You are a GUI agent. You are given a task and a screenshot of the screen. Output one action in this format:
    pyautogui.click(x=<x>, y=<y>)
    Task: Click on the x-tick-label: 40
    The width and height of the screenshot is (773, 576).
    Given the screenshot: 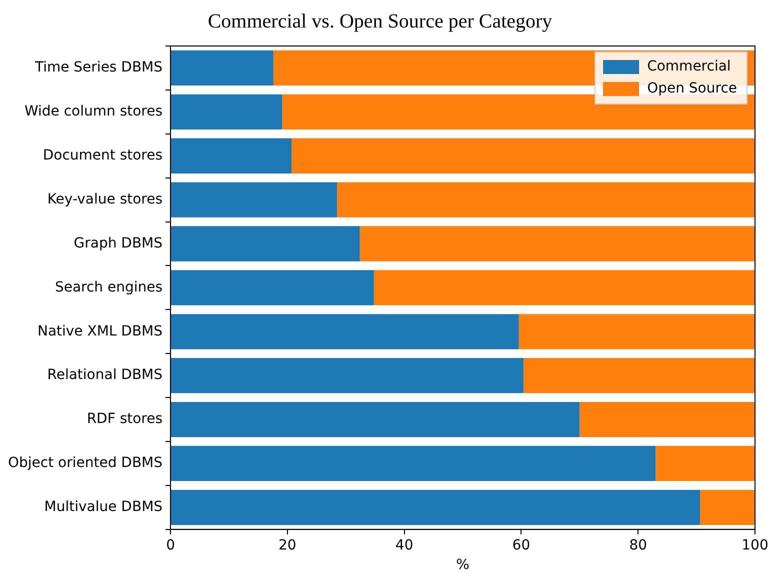 What is the action you would take?
    pyautogui.click(x=404, y=545)
    